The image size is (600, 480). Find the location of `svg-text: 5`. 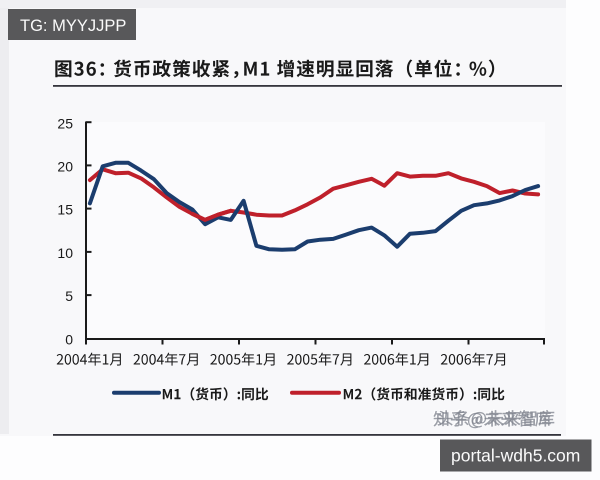

svg-text: 5 is located at coordinates (69, 296).